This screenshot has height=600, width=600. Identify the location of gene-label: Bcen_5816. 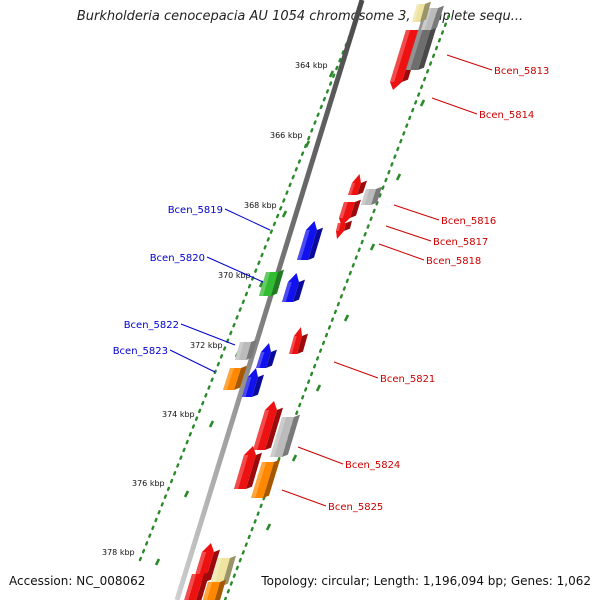
(468, 221).